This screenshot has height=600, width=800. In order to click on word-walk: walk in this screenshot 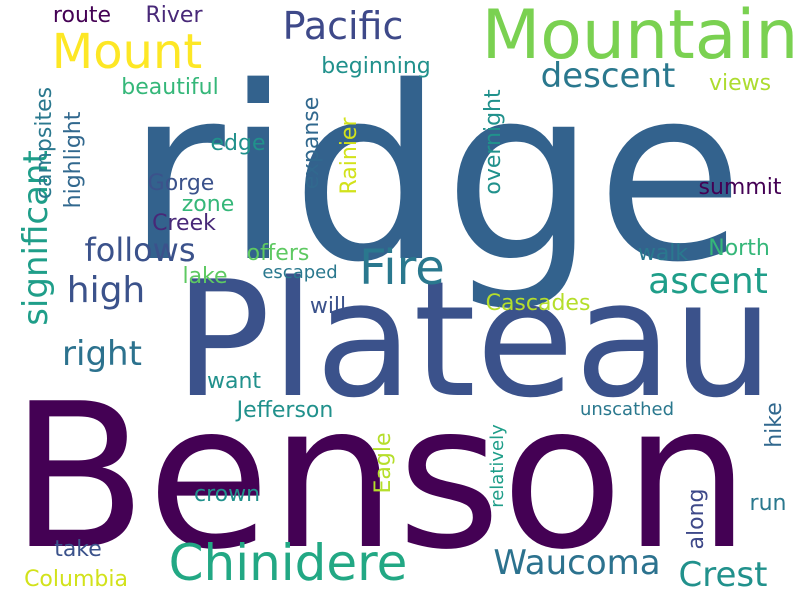, I will do `click(663, 253)`.